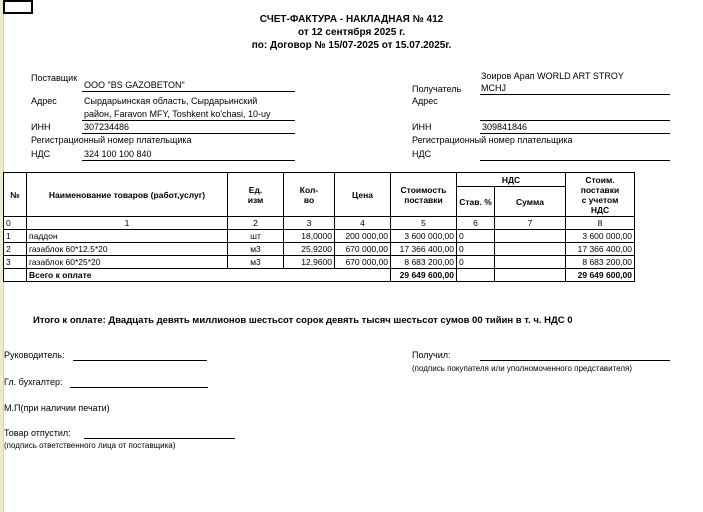 The image size is (703, 512). Describe the element at coordinates (362, 194) in the screenshot. I see `col-price-header: Цена` at that location.